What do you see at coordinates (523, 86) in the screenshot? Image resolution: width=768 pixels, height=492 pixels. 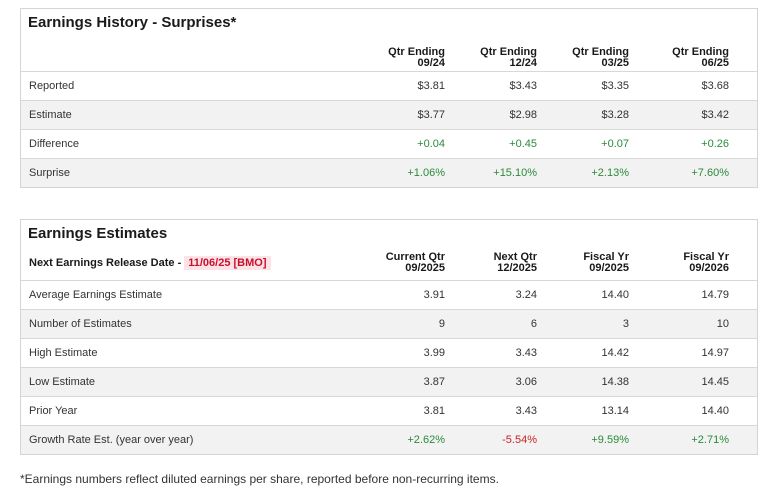 I see `table-cell: $3.43` at bounding box center [523, 86].